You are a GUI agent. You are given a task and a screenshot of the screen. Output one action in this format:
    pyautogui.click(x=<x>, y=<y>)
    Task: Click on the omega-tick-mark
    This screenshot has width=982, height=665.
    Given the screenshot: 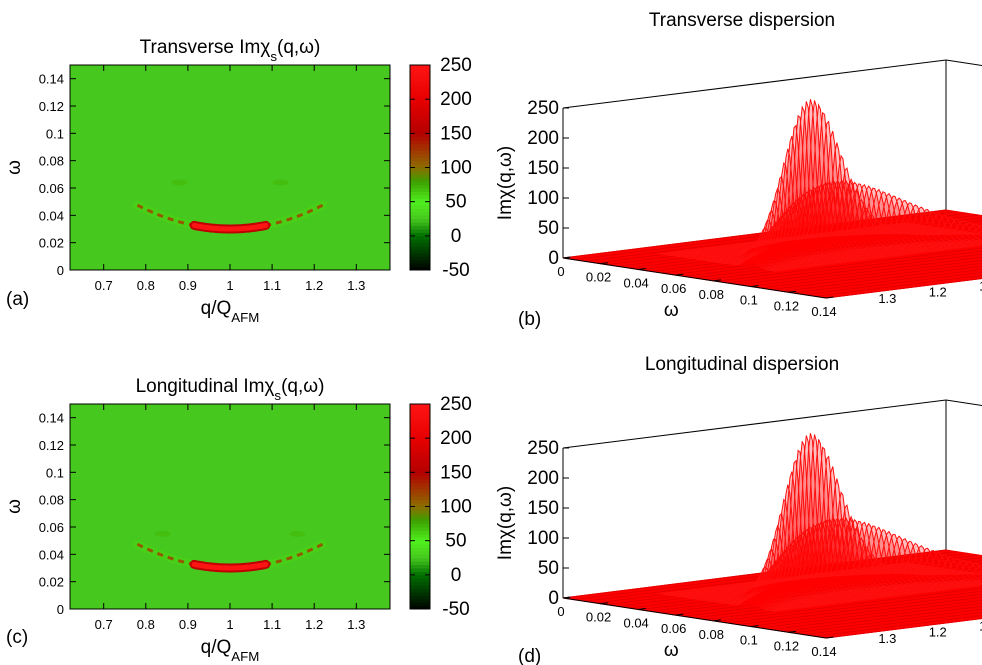 What is the action you would take?
    pyautogui.click(x=829, y=637)
    